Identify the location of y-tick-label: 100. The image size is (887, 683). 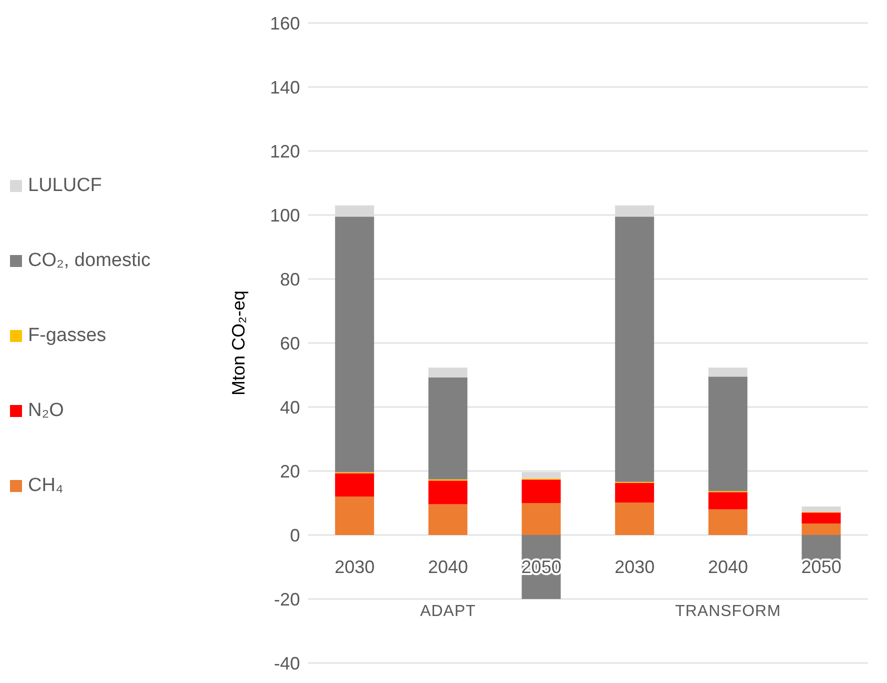
(285, 215).